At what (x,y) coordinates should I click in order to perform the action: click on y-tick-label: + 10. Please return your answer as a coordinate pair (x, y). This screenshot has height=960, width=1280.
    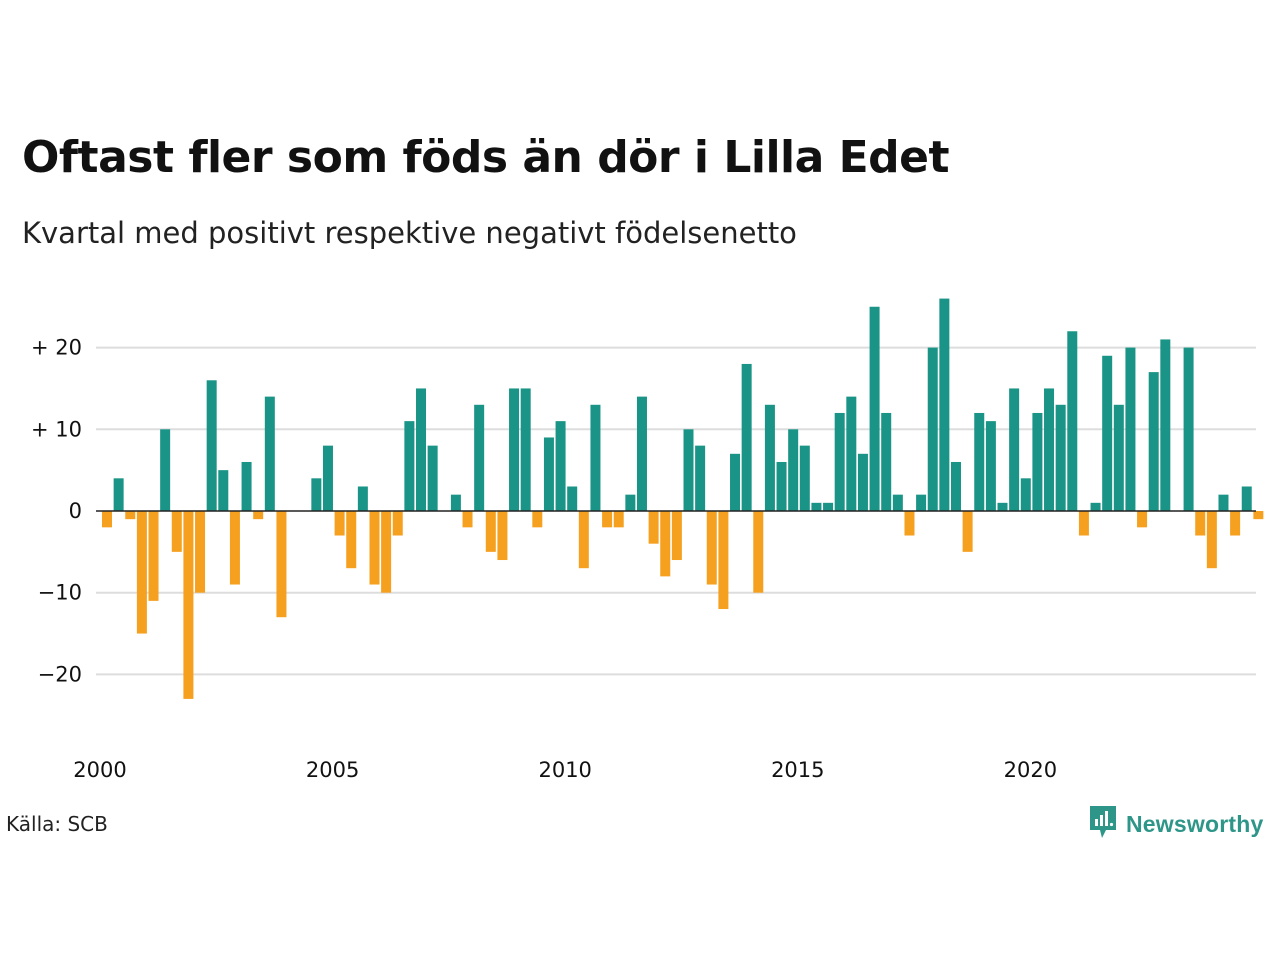
    Looking at the image, I should click on (56, 429).